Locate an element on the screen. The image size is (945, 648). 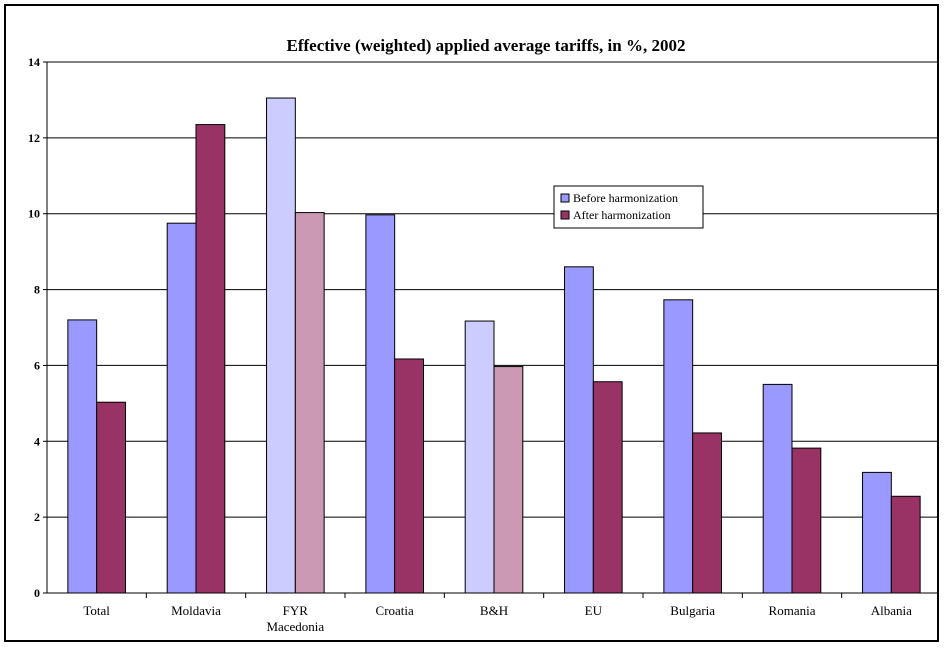
x-tick-label: Macedonia is located at coordinates (295, 626).